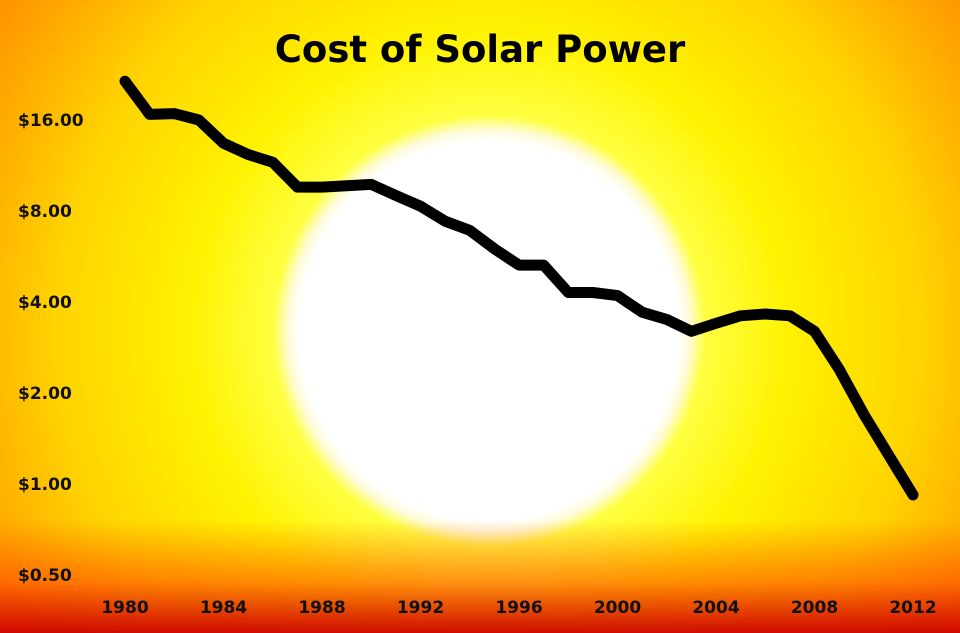 This screenshot has width=960, height=633. Describe the element at coordinates (814, 608) in the screenshot. I see `x-tick-label: 2008` at that location.